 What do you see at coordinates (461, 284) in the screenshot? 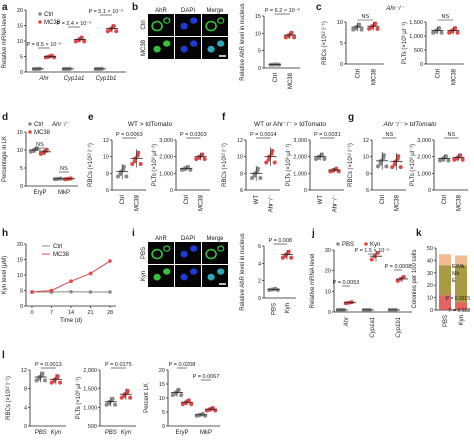
I see `stacked-bar-mk` at bounding box center [461, 284].